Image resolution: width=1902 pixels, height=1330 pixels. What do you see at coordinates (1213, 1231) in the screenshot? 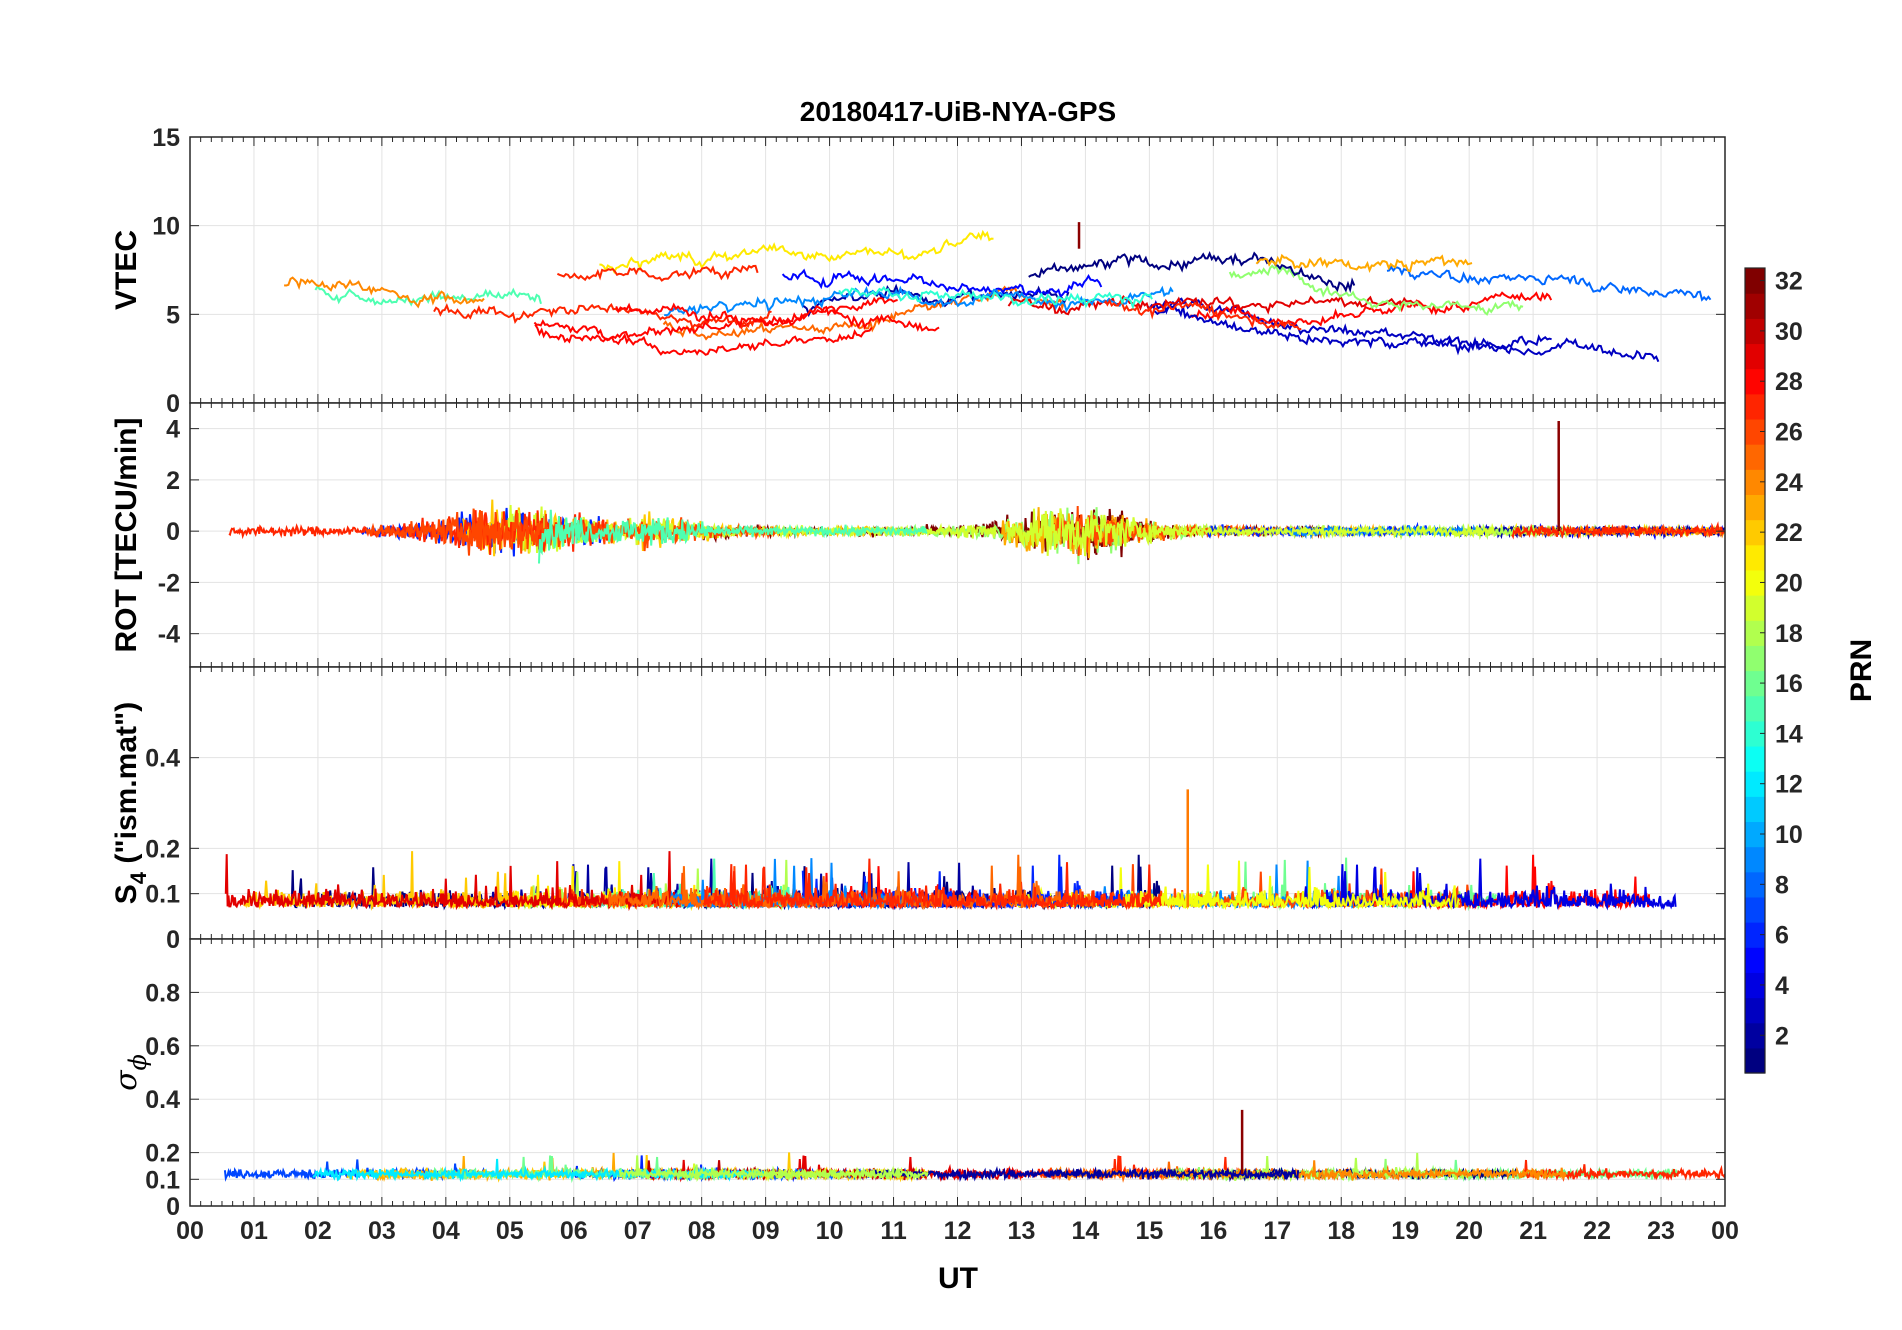
I see `x-tick-label: 16` at bounding box center [1213, 1231].